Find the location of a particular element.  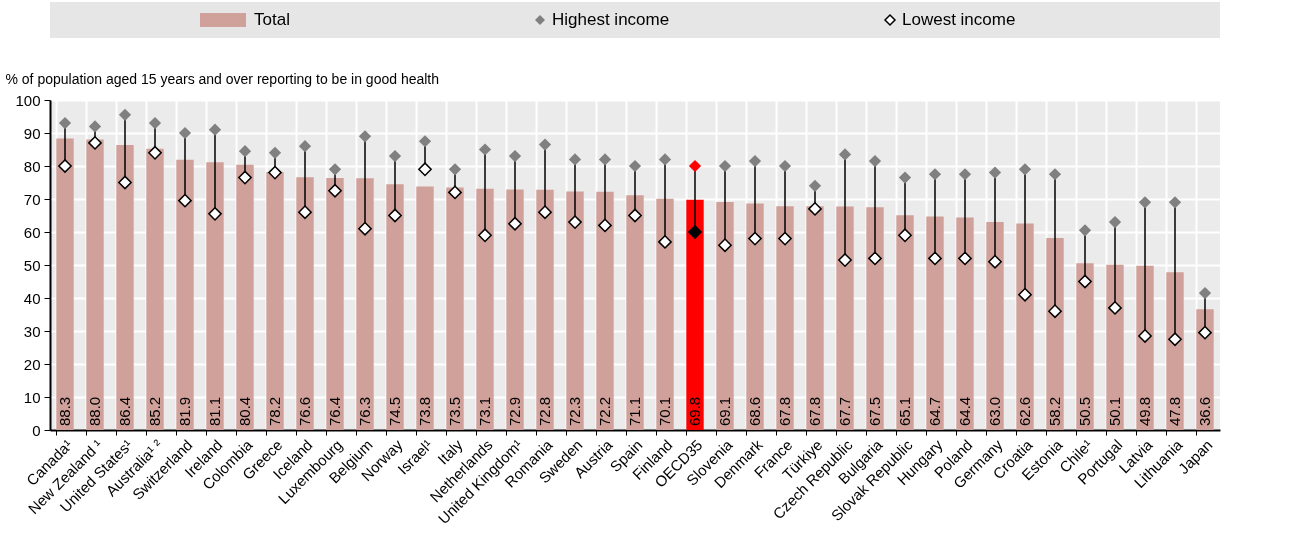

data-label: 67.7 is located at coordinates (844, 411).